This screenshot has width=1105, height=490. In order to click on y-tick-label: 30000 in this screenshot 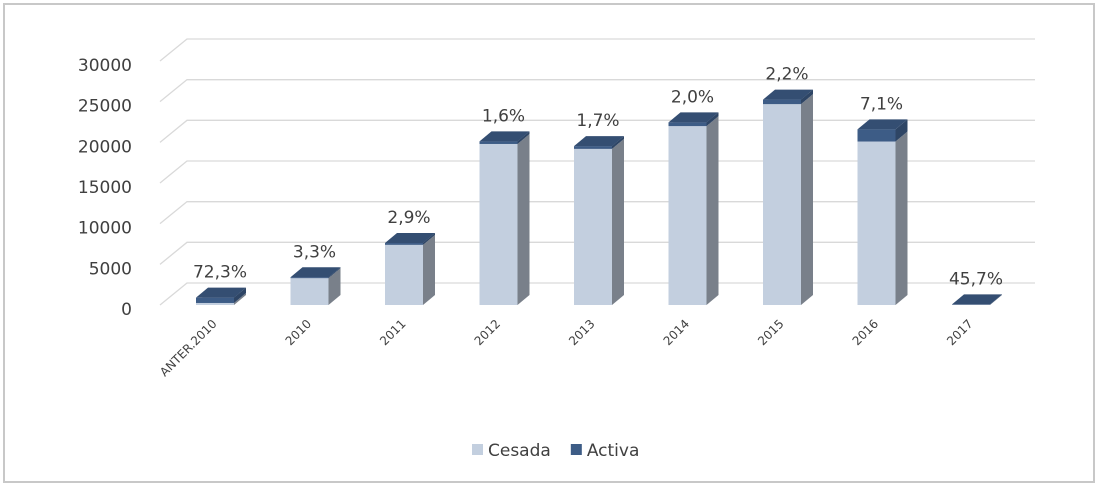, I will do `click(105, 66)`.